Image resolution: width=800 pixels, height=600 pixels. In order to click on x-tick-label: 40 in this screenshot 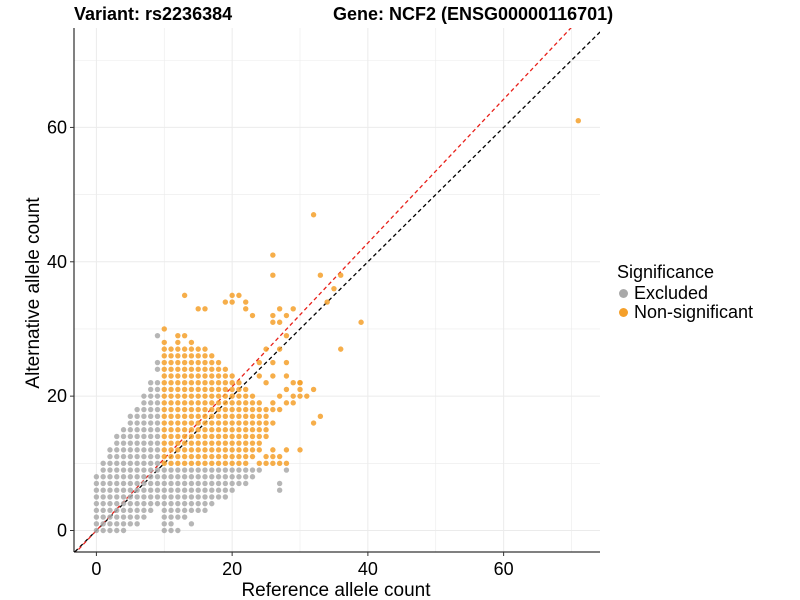, I will do `click(368, 569)`.